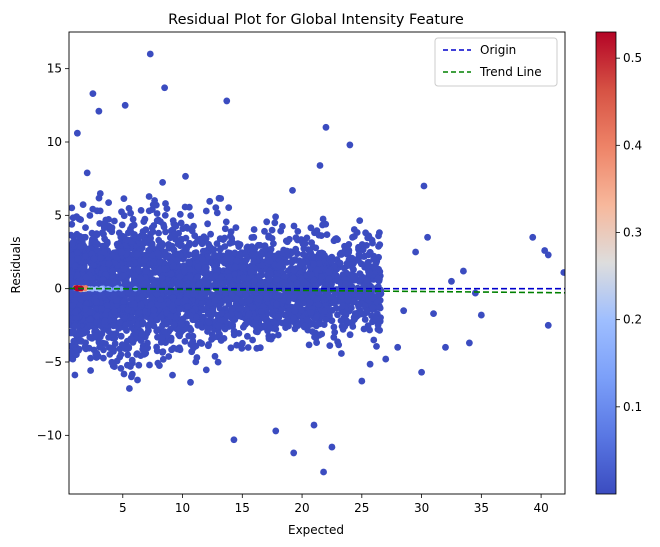  I want to click on y-tick-label: 10, so click(54, 142).